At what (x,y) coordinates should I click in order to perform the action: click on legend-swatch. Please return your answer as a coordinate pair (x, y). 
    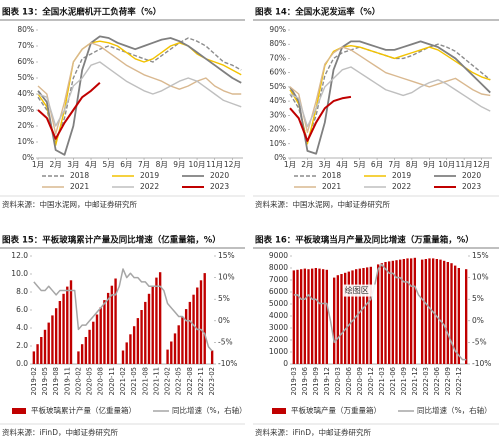
    Looking at the image, I should click on (279, 411).